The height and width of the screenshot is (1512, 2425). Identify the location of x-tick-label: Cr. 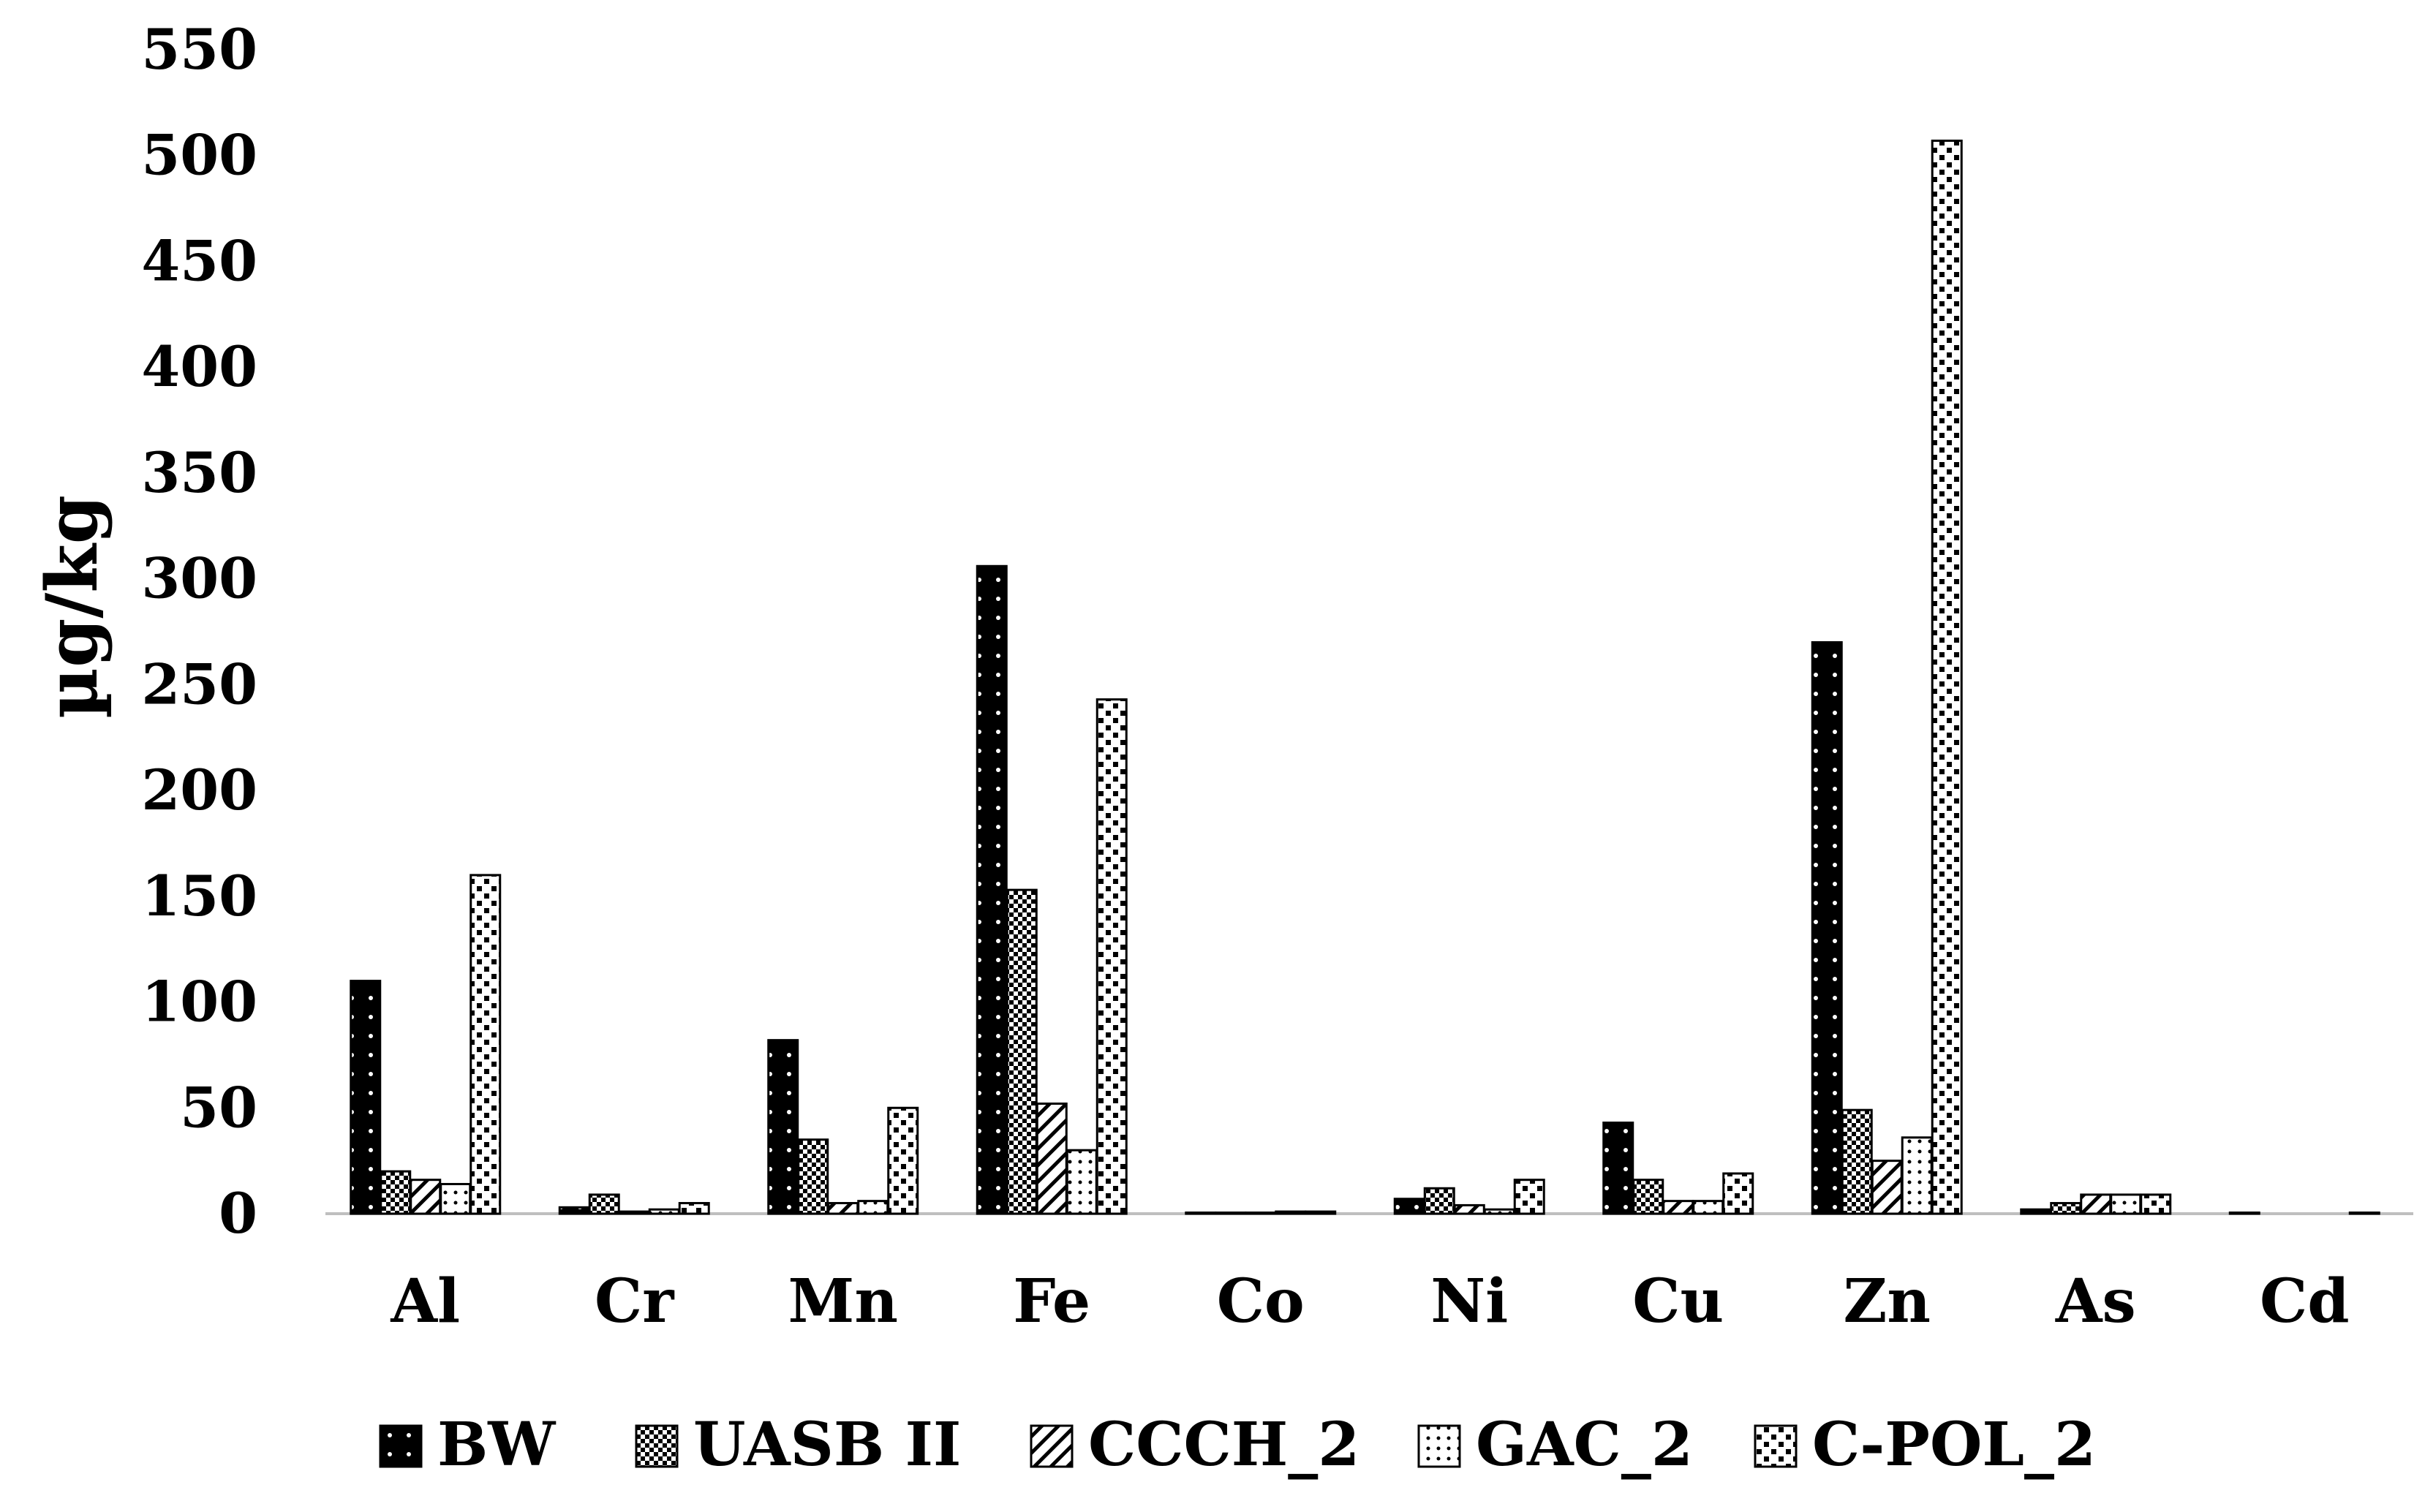
(635, 1301).